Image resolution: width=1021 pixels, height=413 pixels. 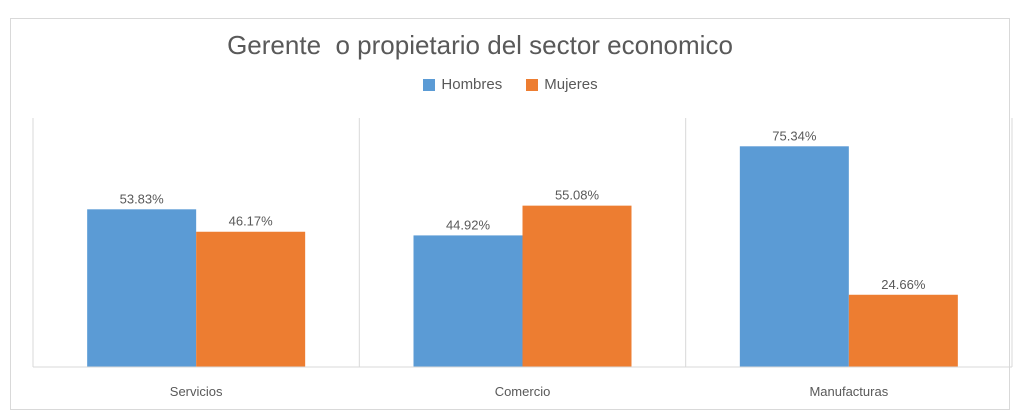 I want to click on tick-label-servicios: Servicios, so click(x=196, y=391).